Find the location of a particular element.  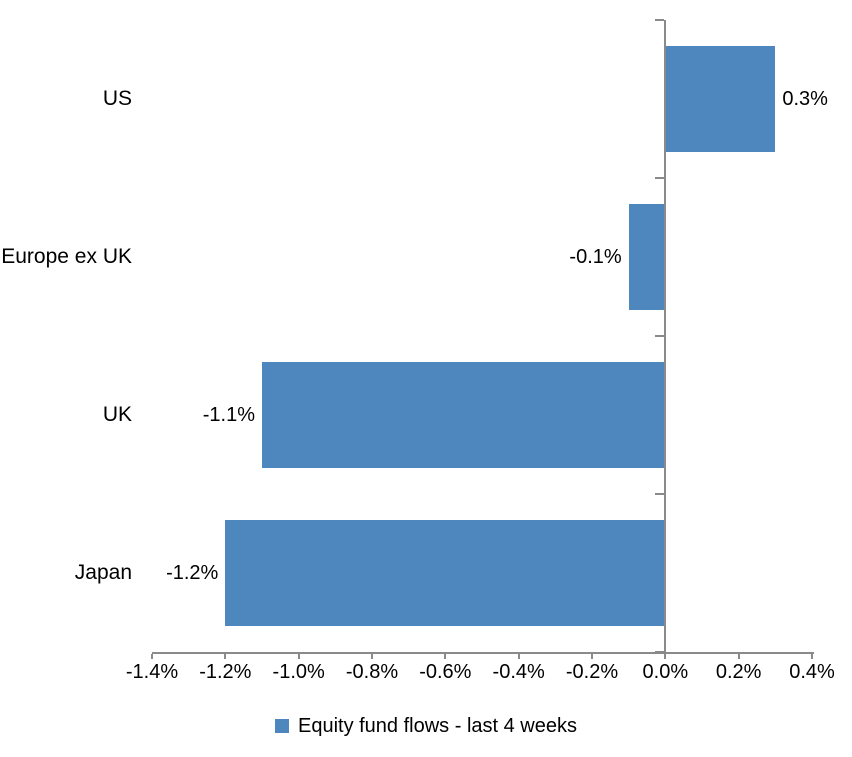

bar-europe-ex-uk is located at coordinates (647, 257).